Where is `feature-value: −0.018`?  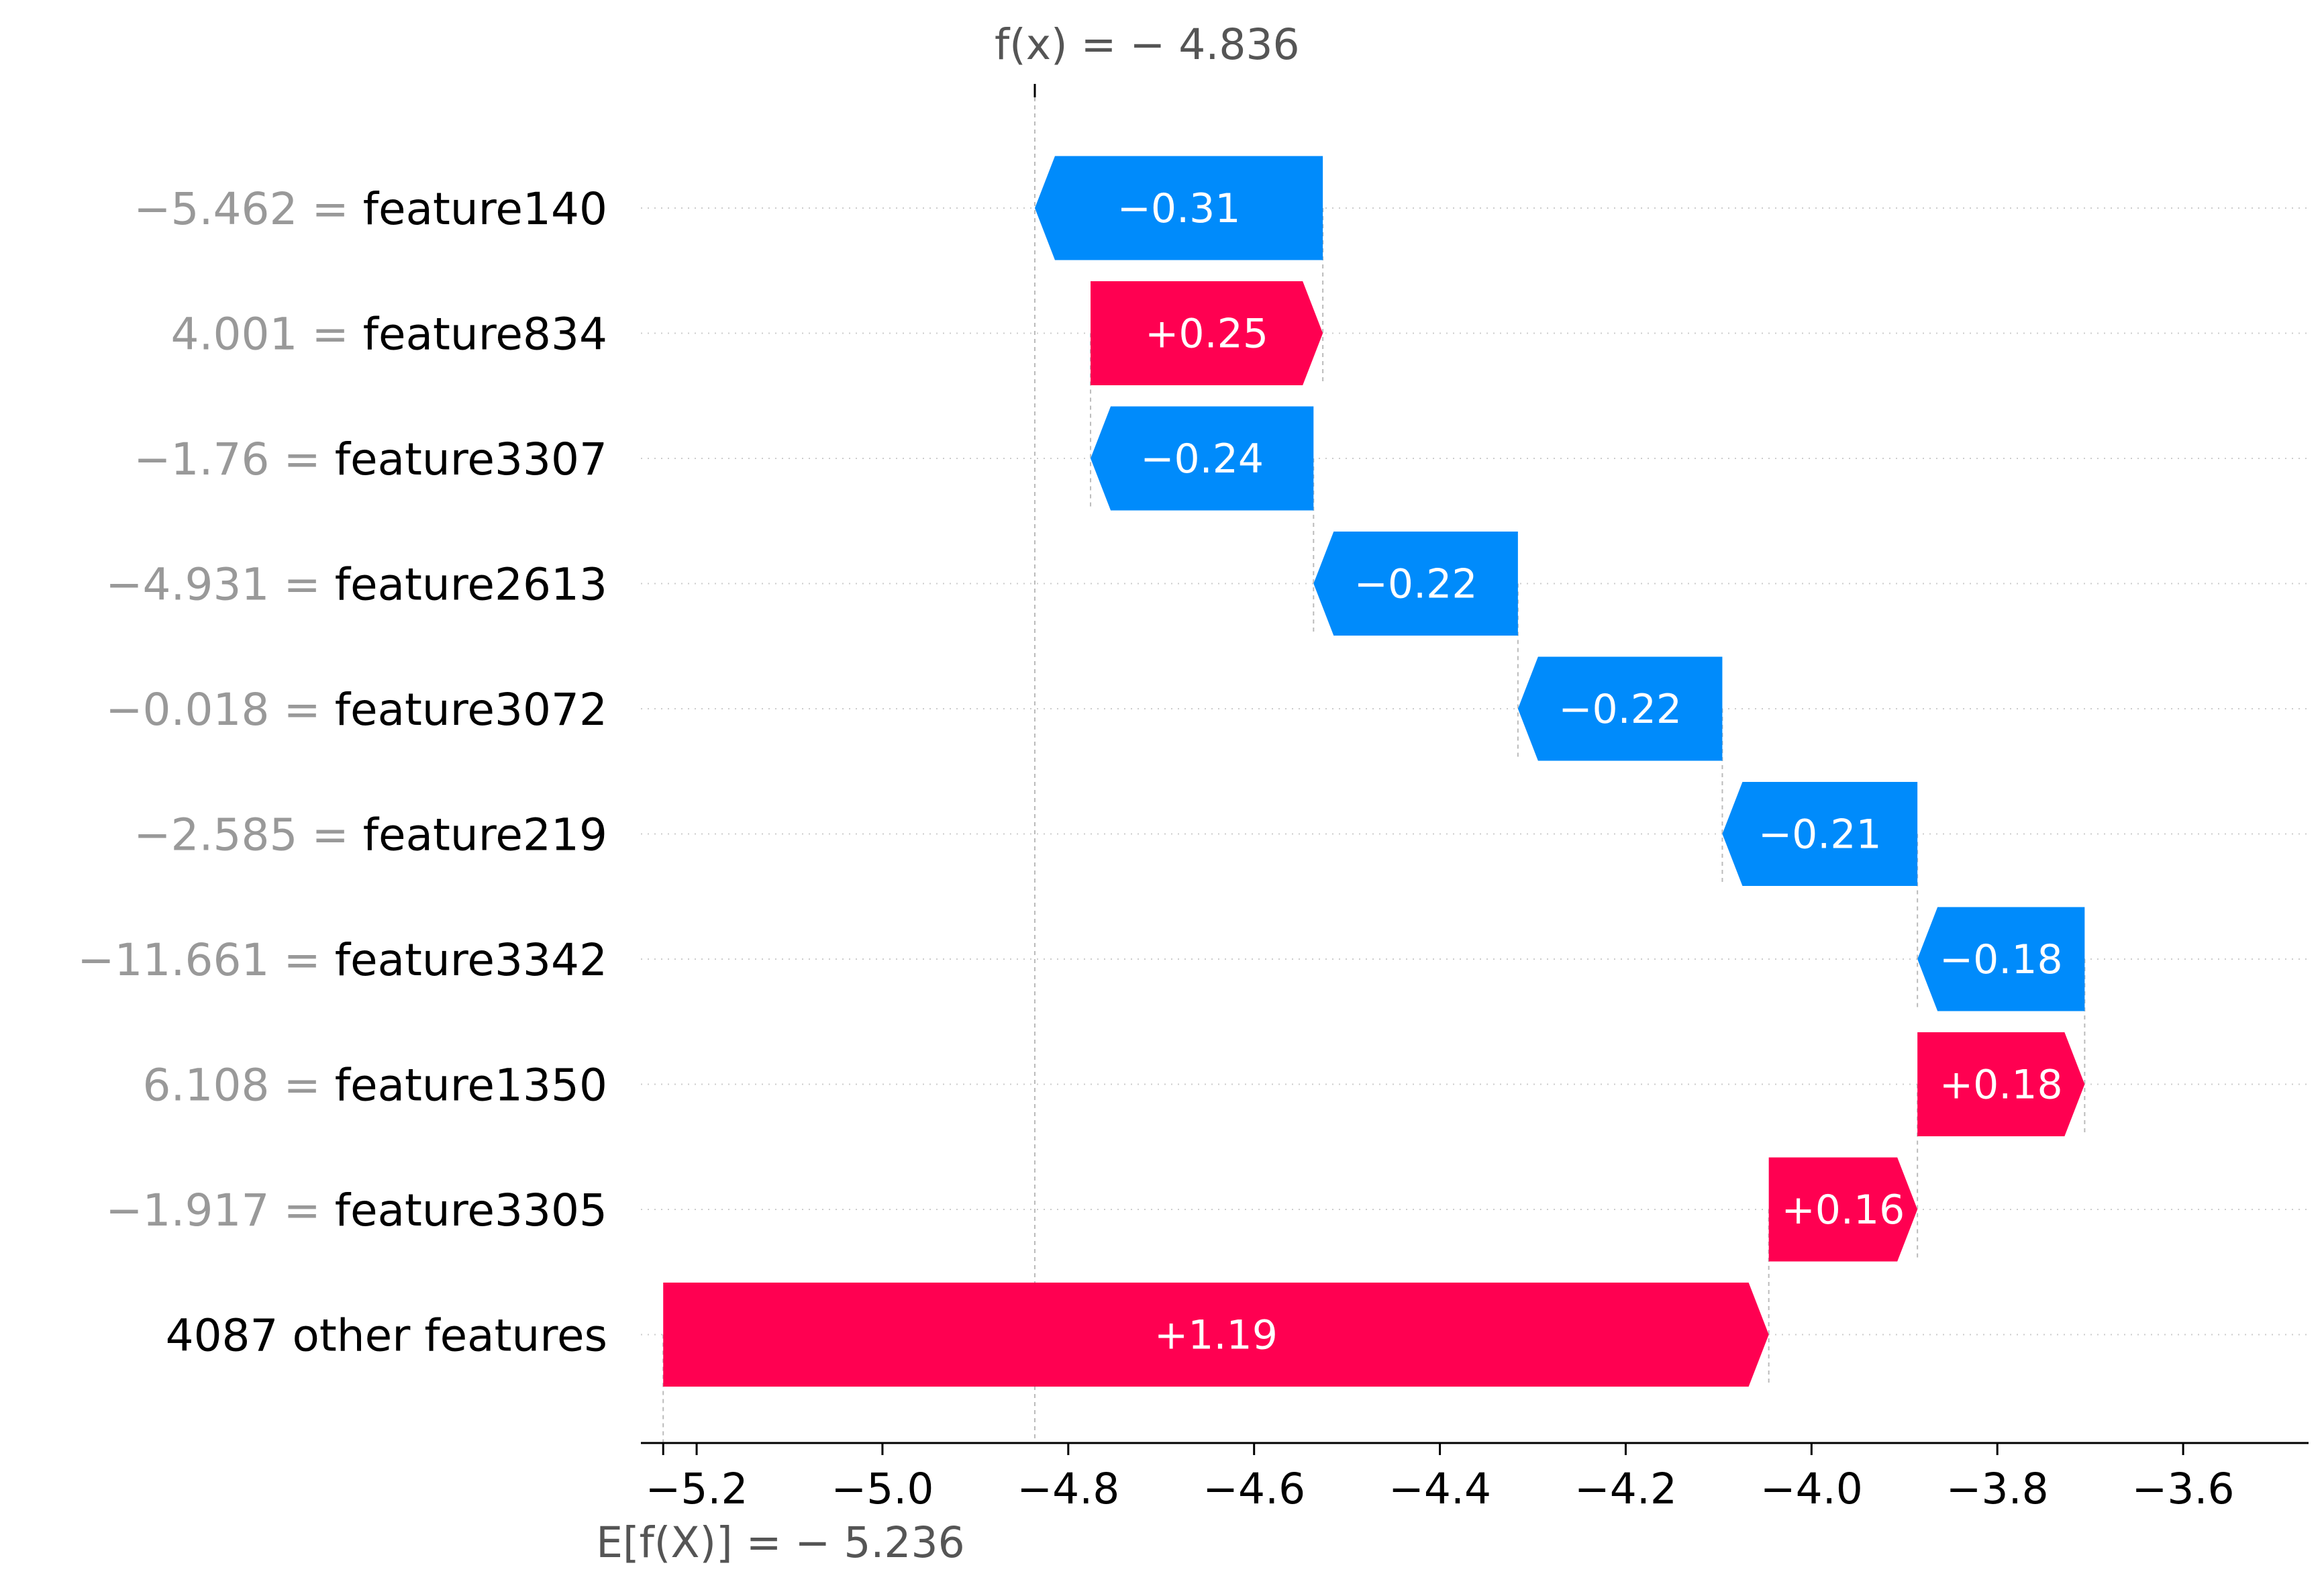 feature-value: −0.018 is located at coordinates (187, 710).